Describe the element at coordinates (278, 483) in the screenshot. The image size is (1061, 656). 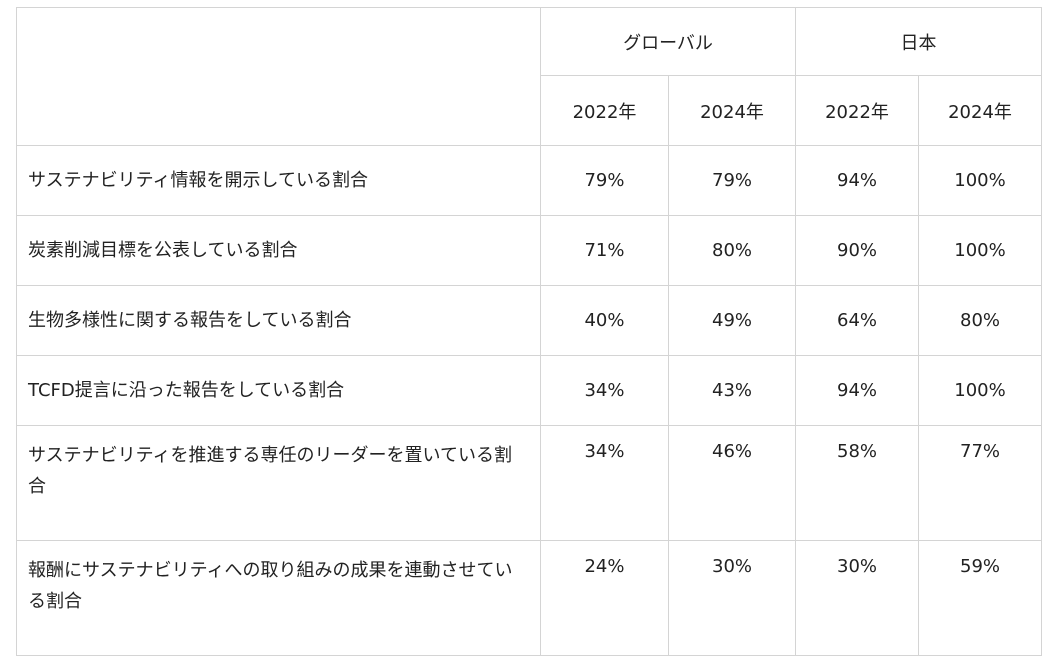
I see `row-label: サステナビリティを推進する専任のリーダーを置いている割合` at that location.